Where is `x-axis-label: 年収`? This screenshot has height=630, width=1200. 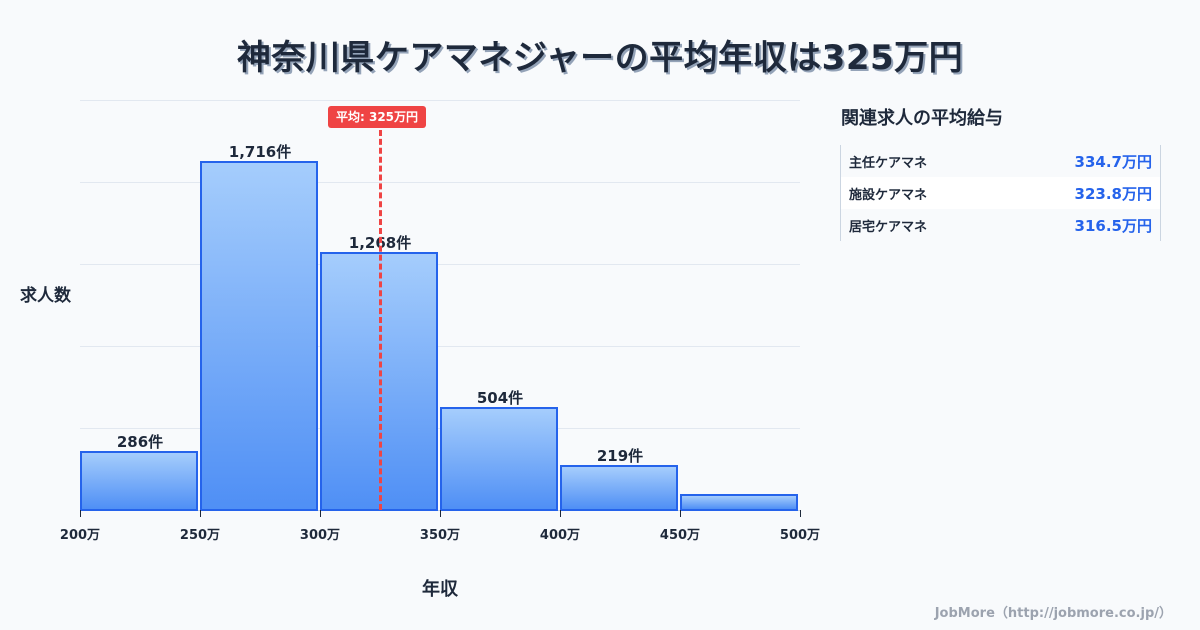 x-axis-label: 年収 is located at coordinates (440, 589).